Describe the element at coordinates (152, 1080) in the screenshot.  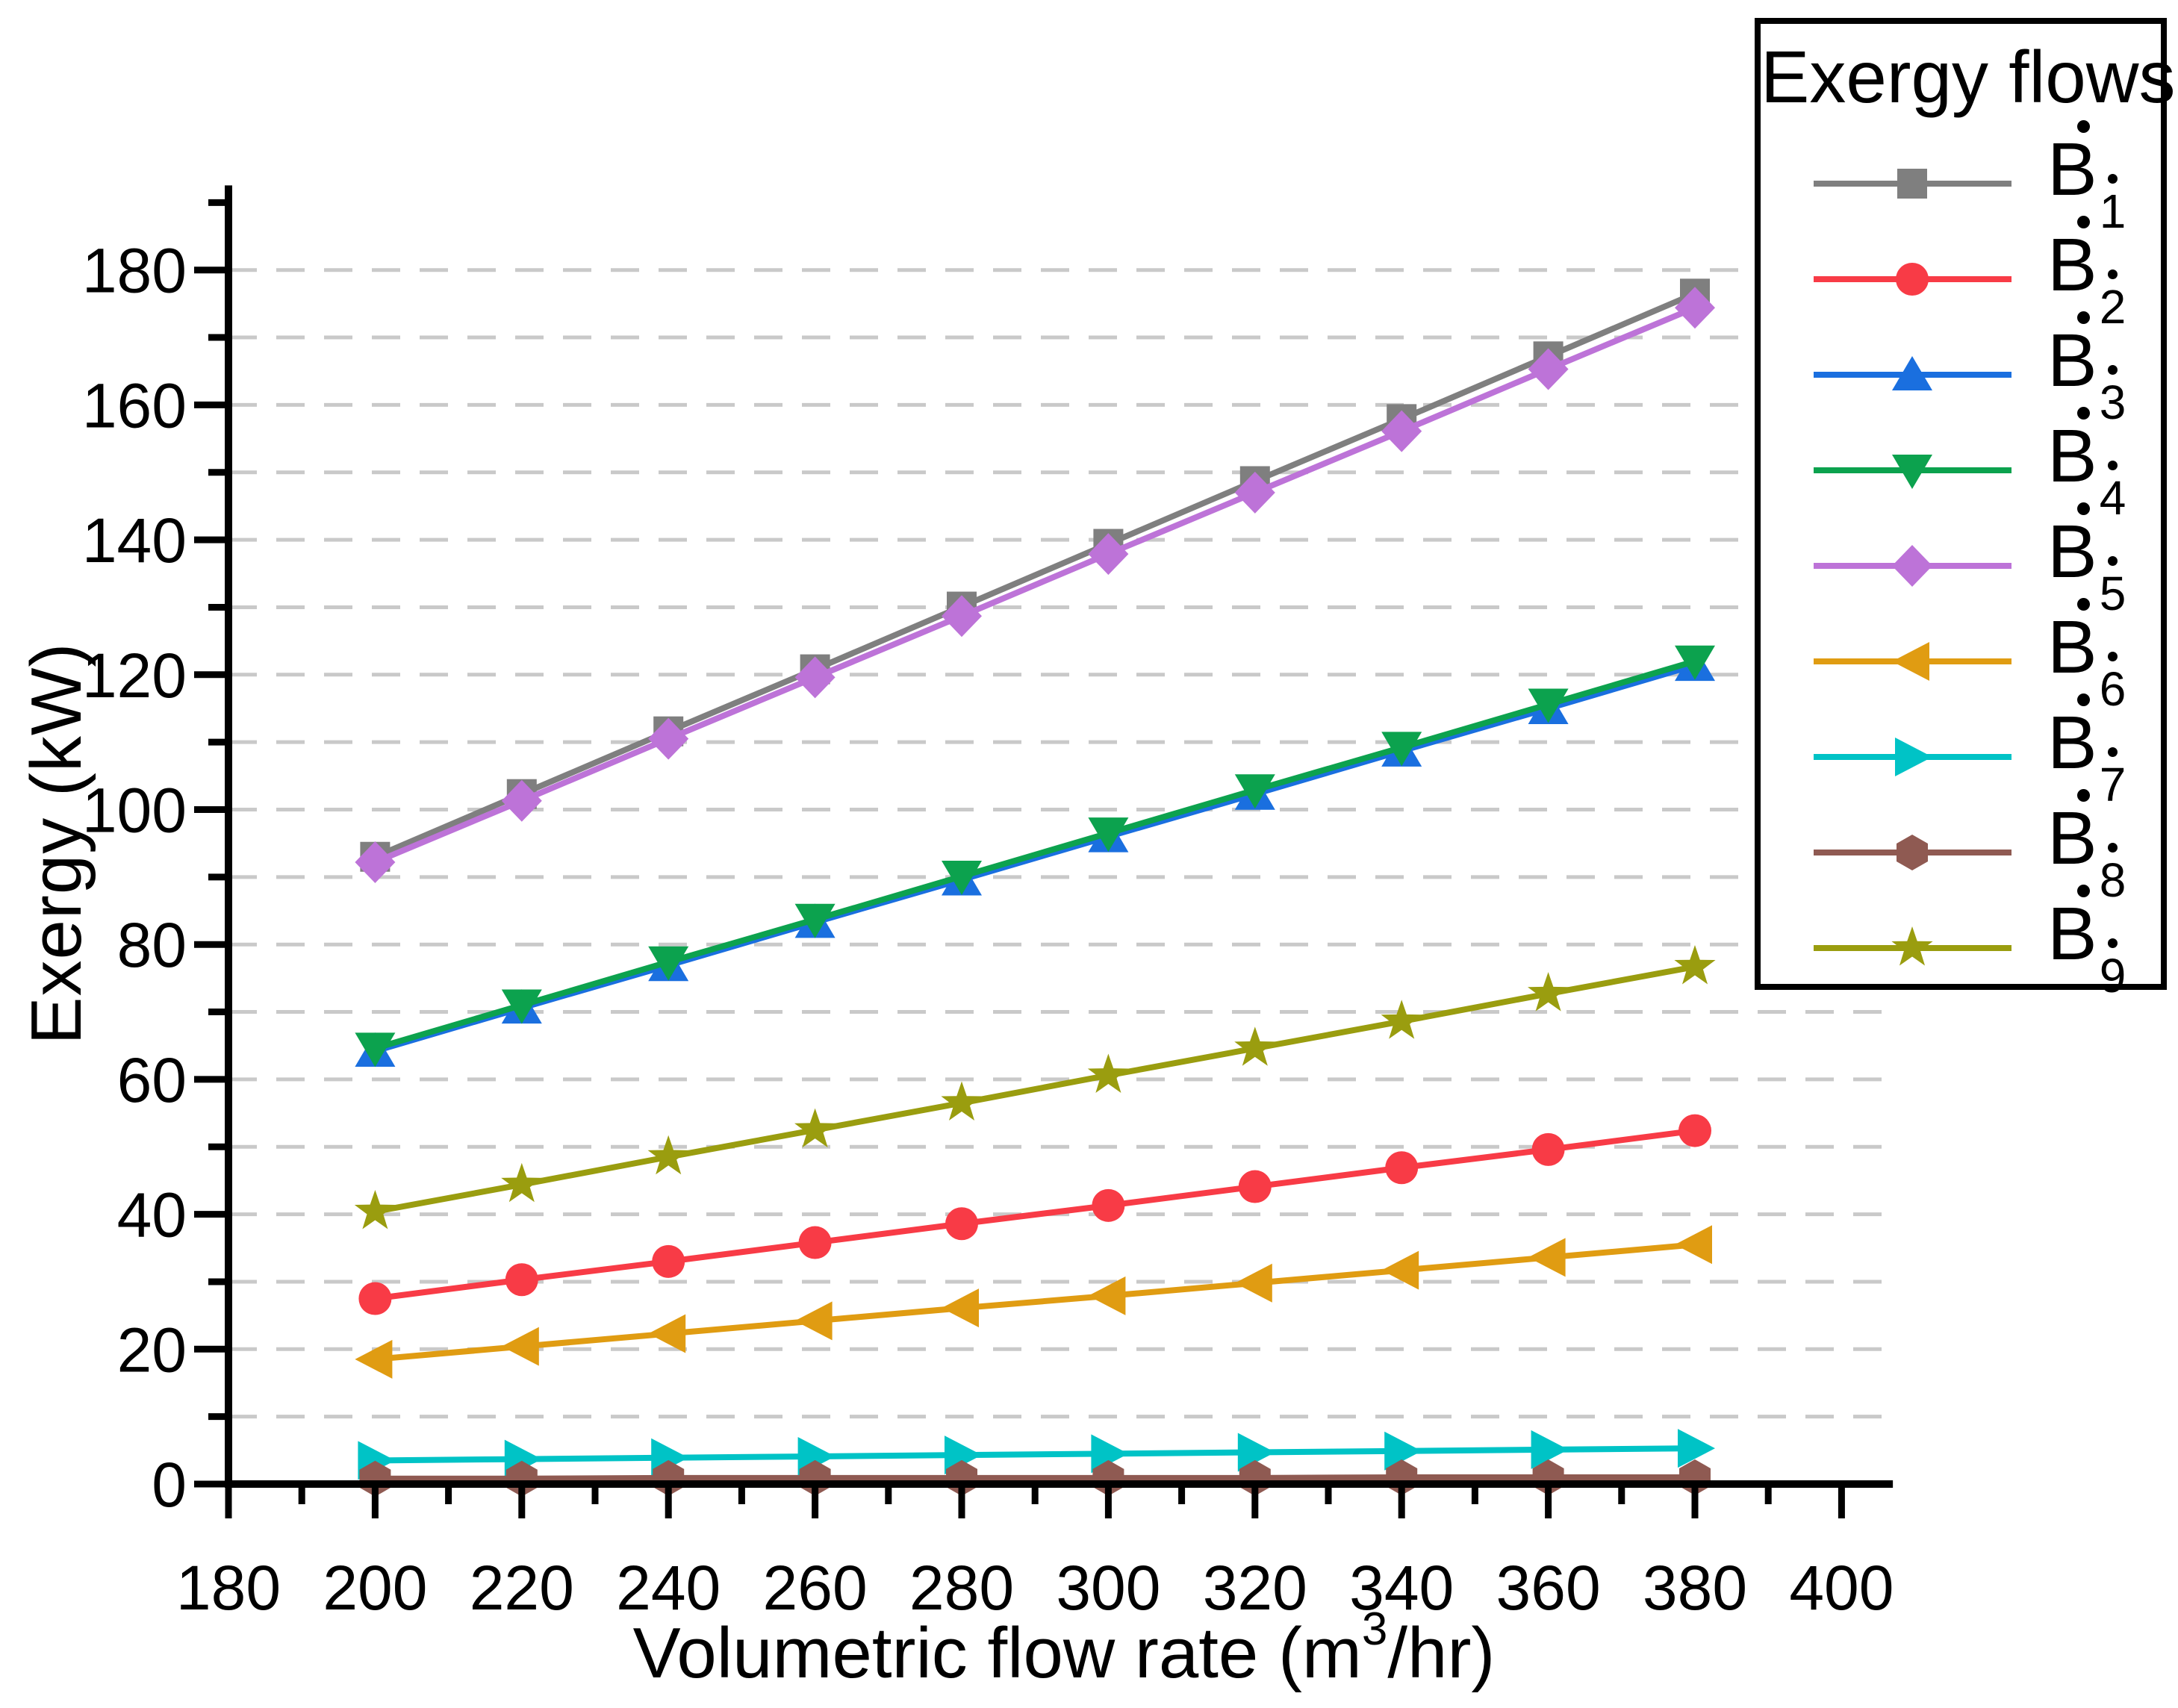
I see `y-tick-label-60: 60` at that location.